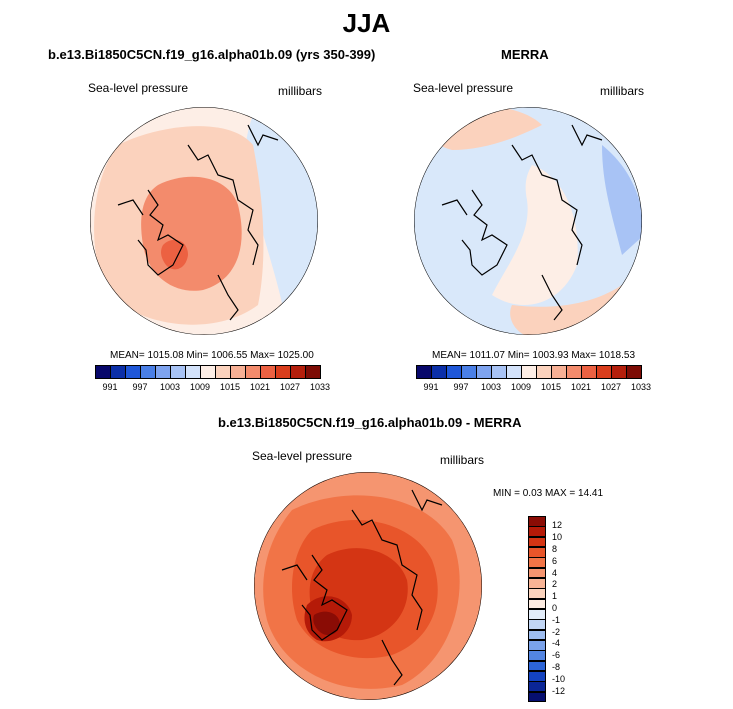 This screenshot has width=733, height=709. Describe the element at coordinates (463, 88) in the screenshot. I see `panel-2-variable-label: Sea-level pressure` at that location.